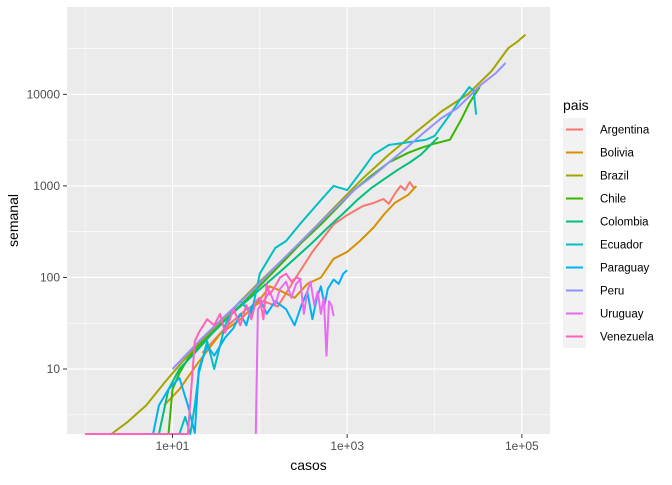 Image resolution: width=672 pixels, height=485 pixels. What do you see at coordinates (622, 315) in the screenshot?
I see `legend-label-uruguay: Uruguay` at bounding box center [622, 315].